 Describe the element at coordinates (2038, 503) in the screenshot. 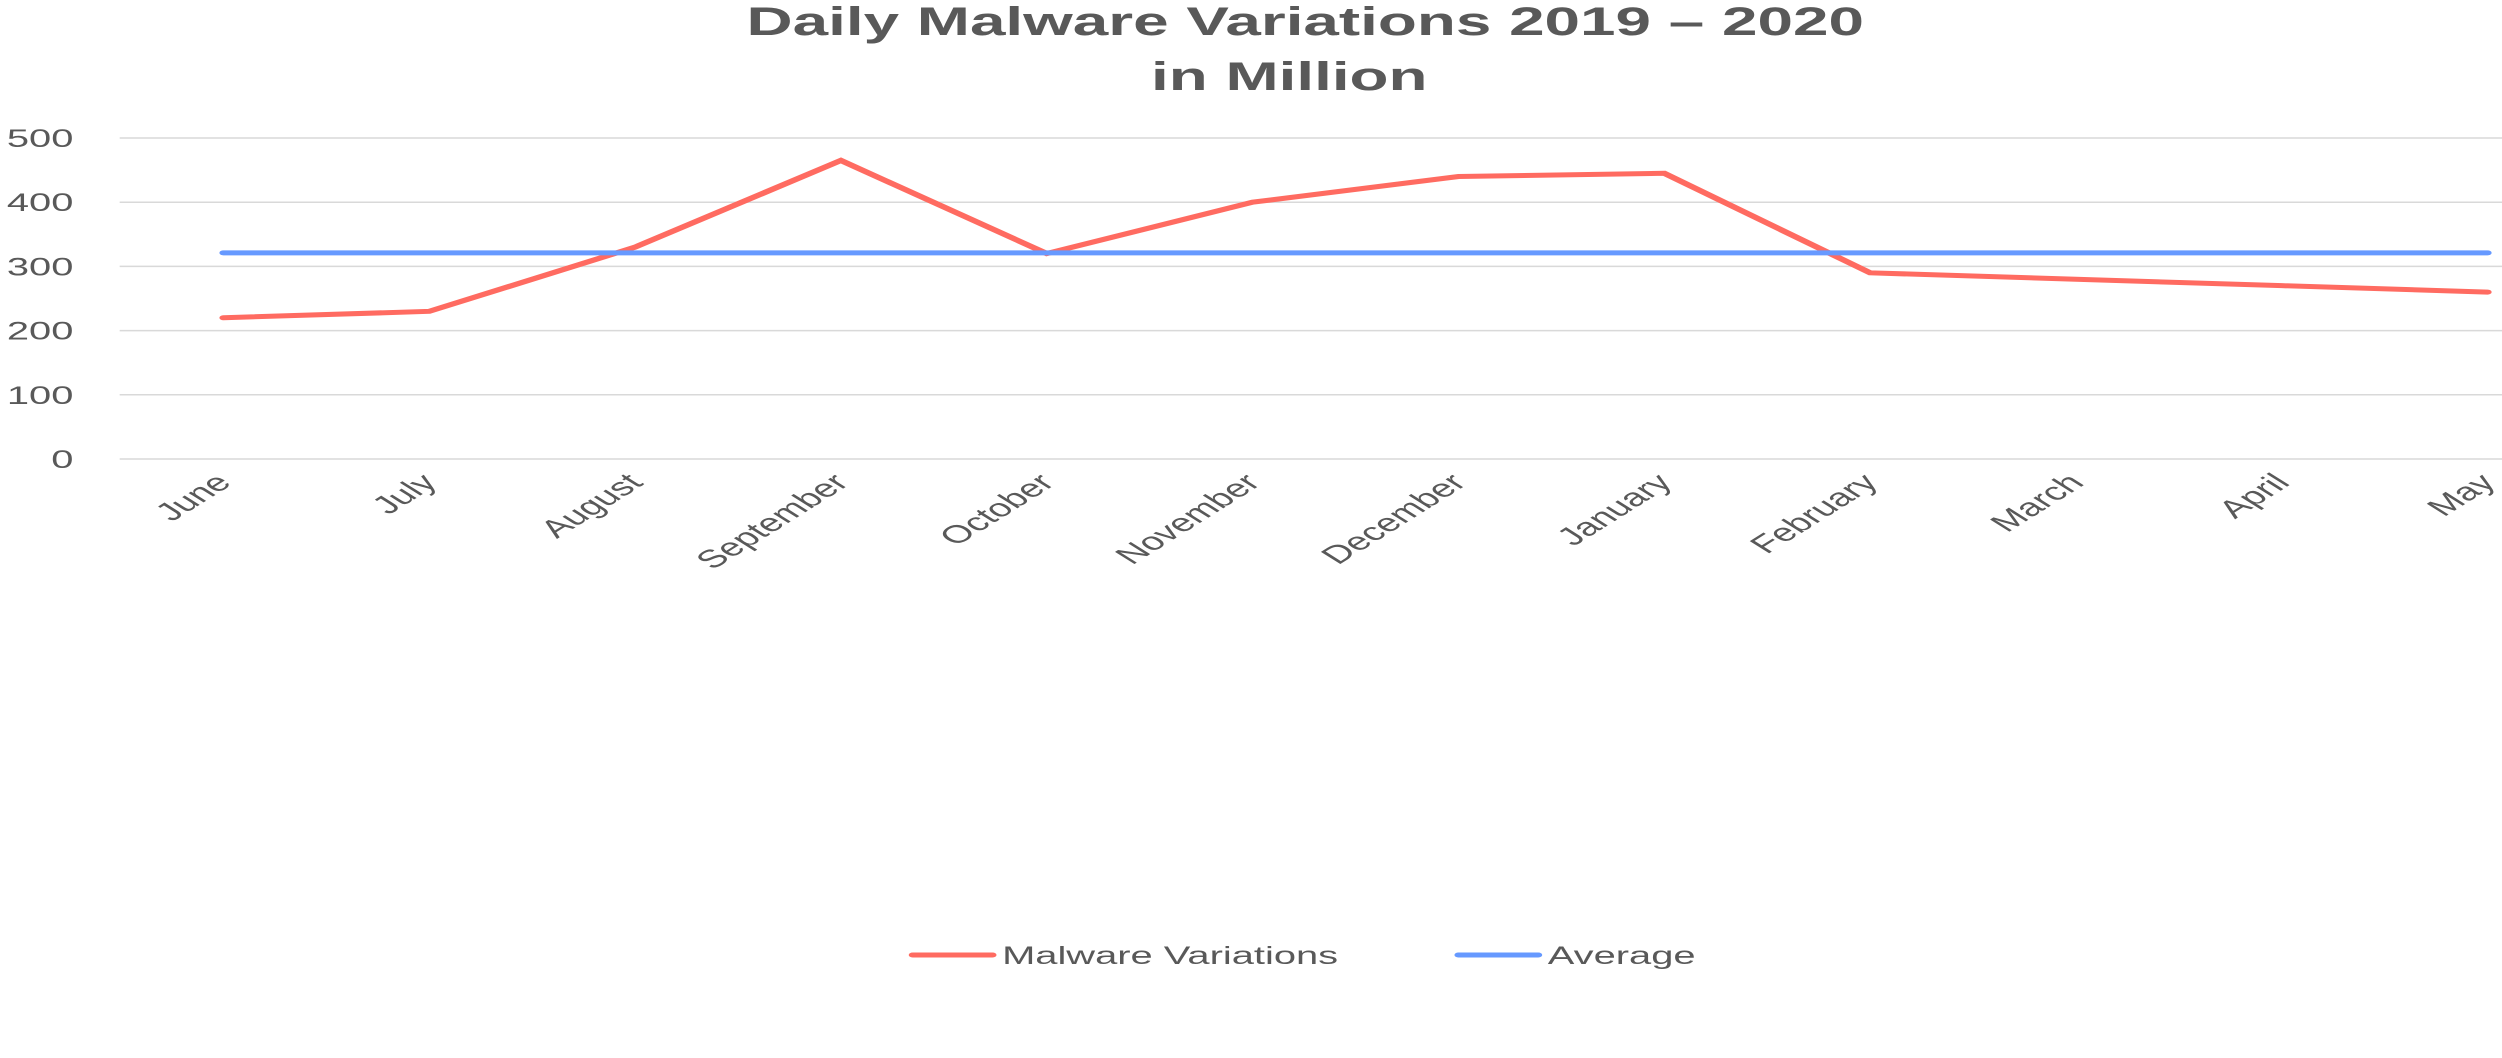

I see `x-tick-label: March` at that location.